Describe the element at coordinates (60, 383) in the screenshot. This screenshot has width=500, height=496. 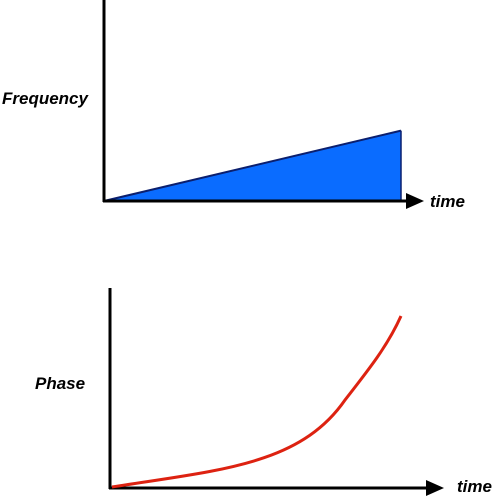
I see `phase-axis-label: Phase` at that location.